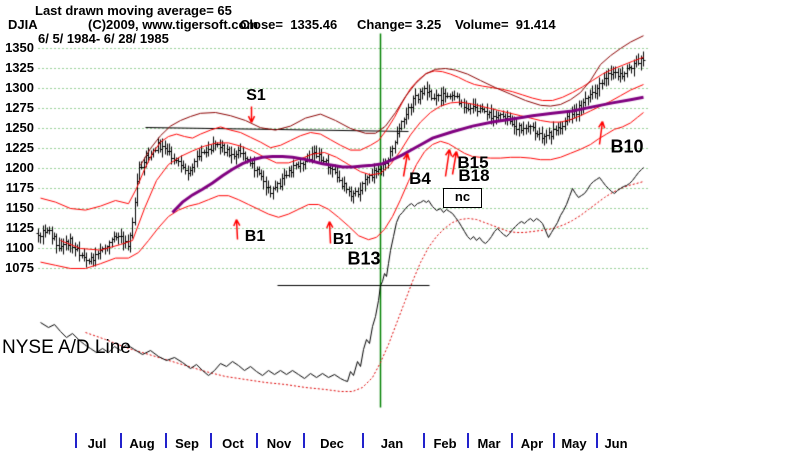 The image size is (800, 452). I want to click on y-axis-label: 1275, so click(19, 107).